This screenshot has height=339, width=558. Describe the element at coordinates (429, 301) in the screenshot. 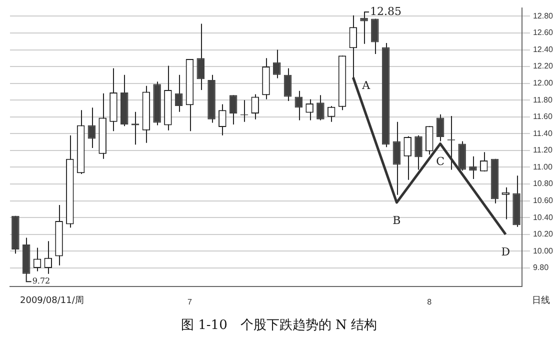

I see `x-tick-label: 8` at that location.